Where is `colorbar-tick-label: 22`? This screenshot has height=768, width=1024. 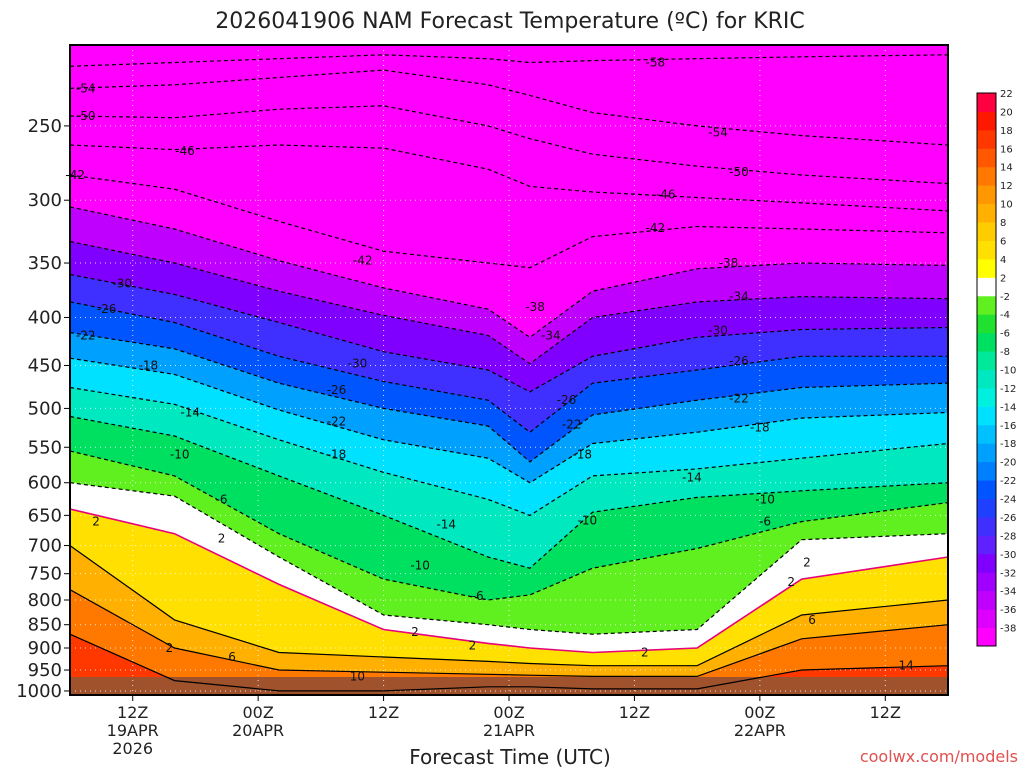 colorbar-tick-label: 22 is located at coordinates (1006, 94).